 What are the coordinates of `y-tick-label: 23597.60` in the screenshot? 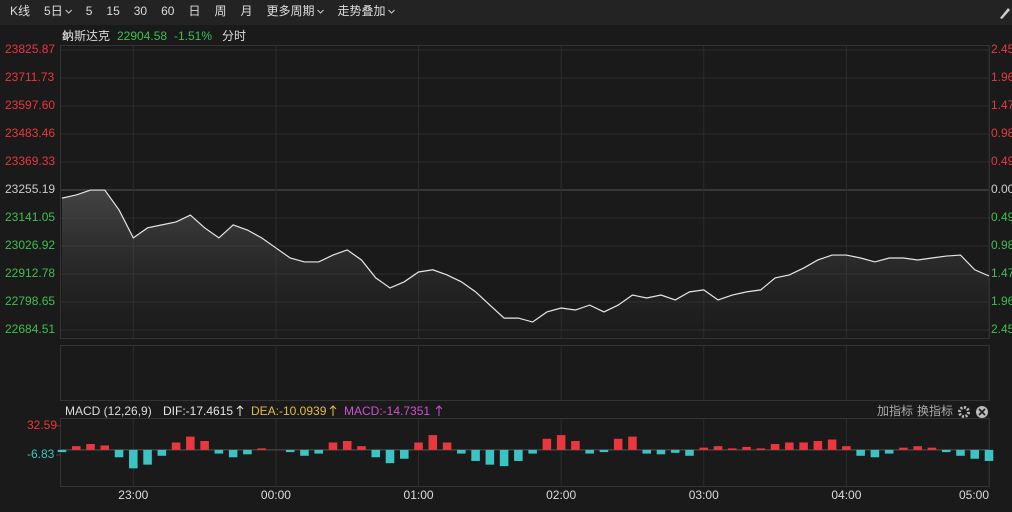 It's located at (30, 105).